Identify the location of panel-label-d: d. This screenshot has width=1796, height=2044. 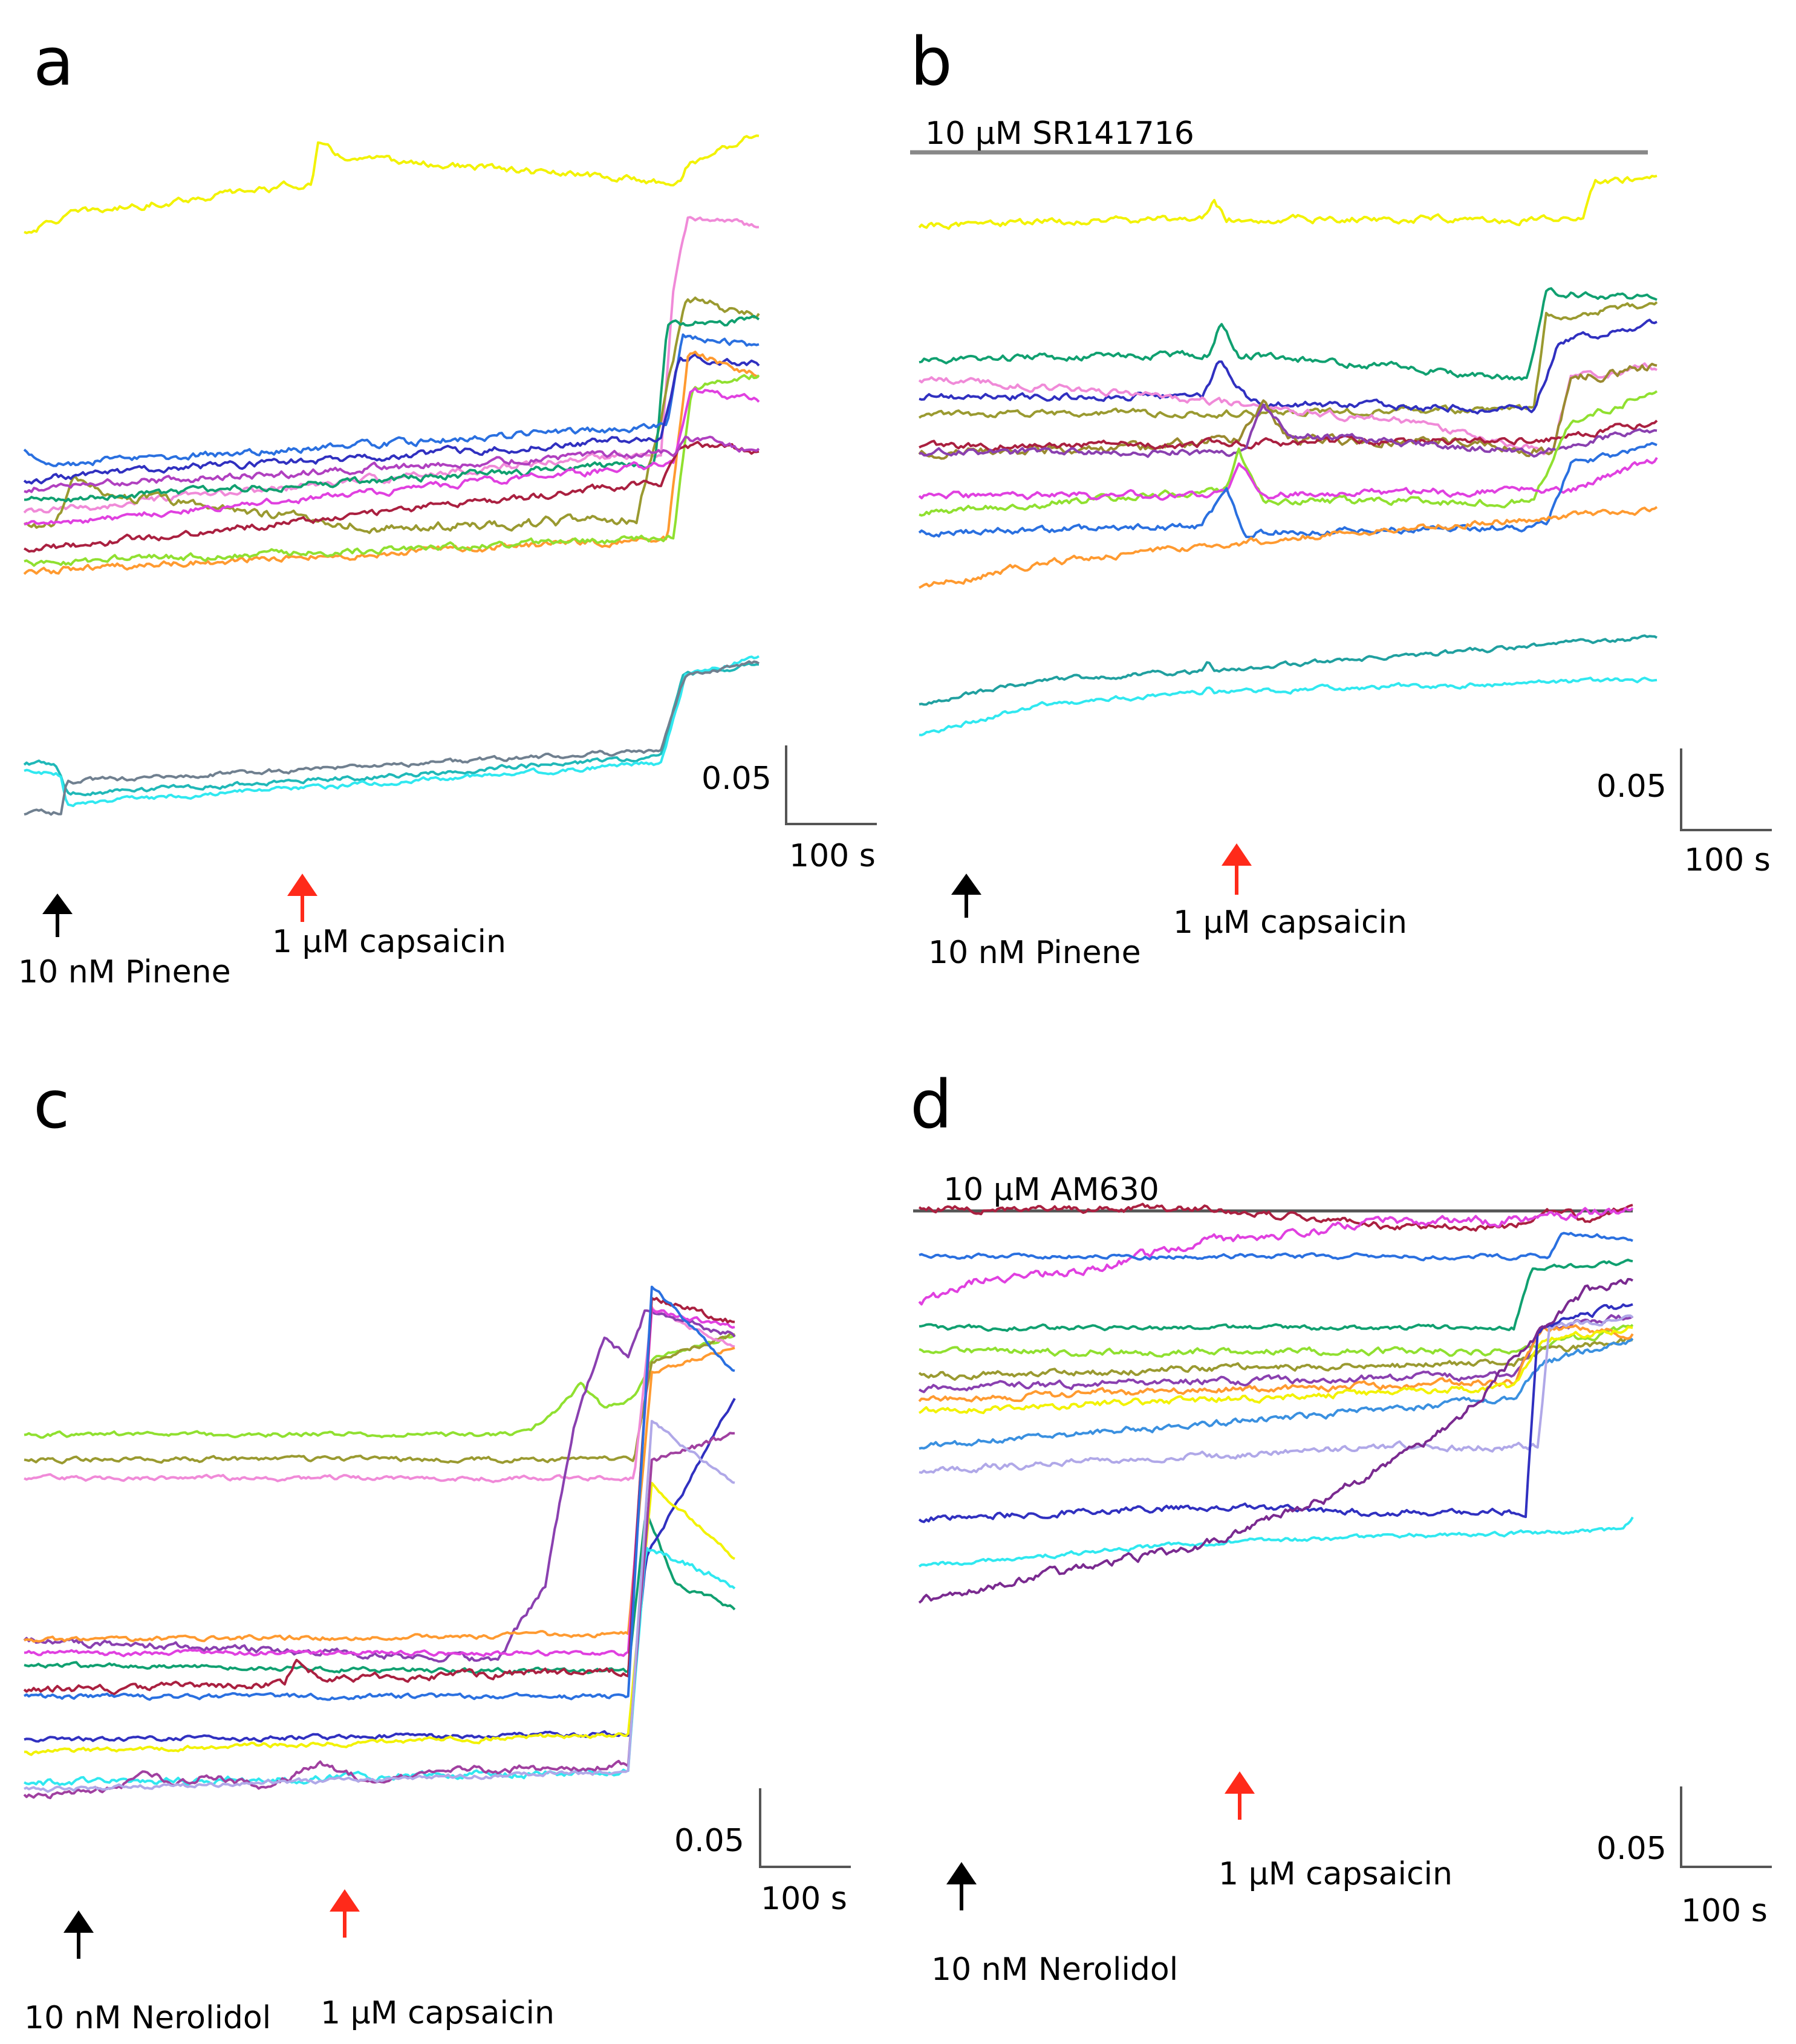
(931, 1104).